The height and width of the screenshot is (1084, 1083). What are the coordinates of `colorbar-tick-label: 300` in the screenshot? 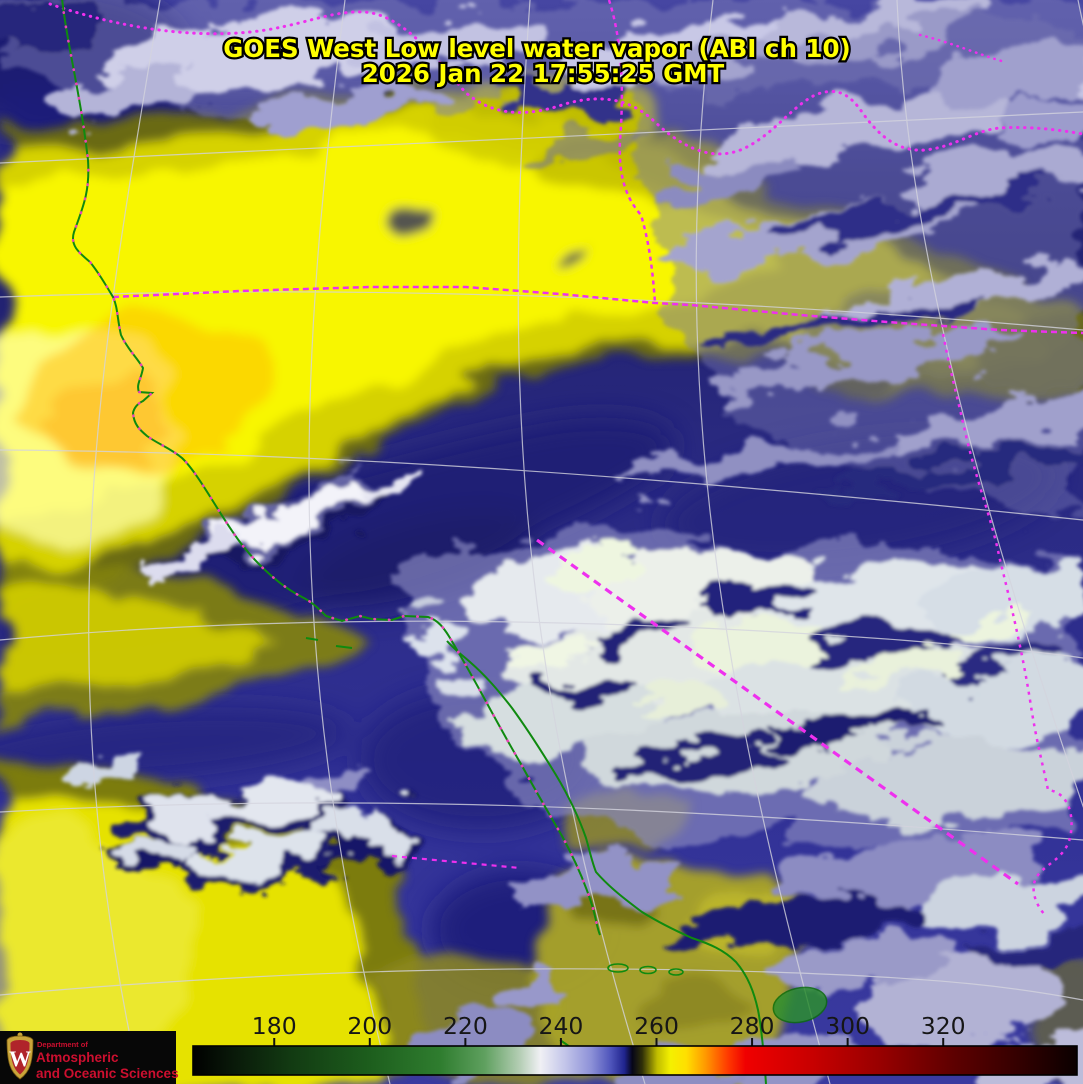 It's located at (847, 1026).